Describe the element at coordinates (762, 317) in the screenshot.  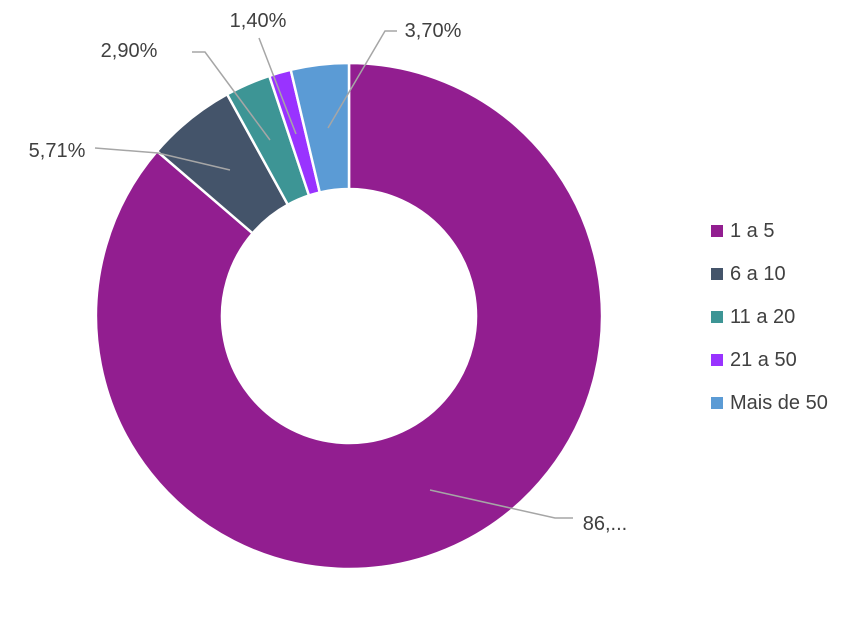
I see `legend-label-3: 11 a 20` at that location.